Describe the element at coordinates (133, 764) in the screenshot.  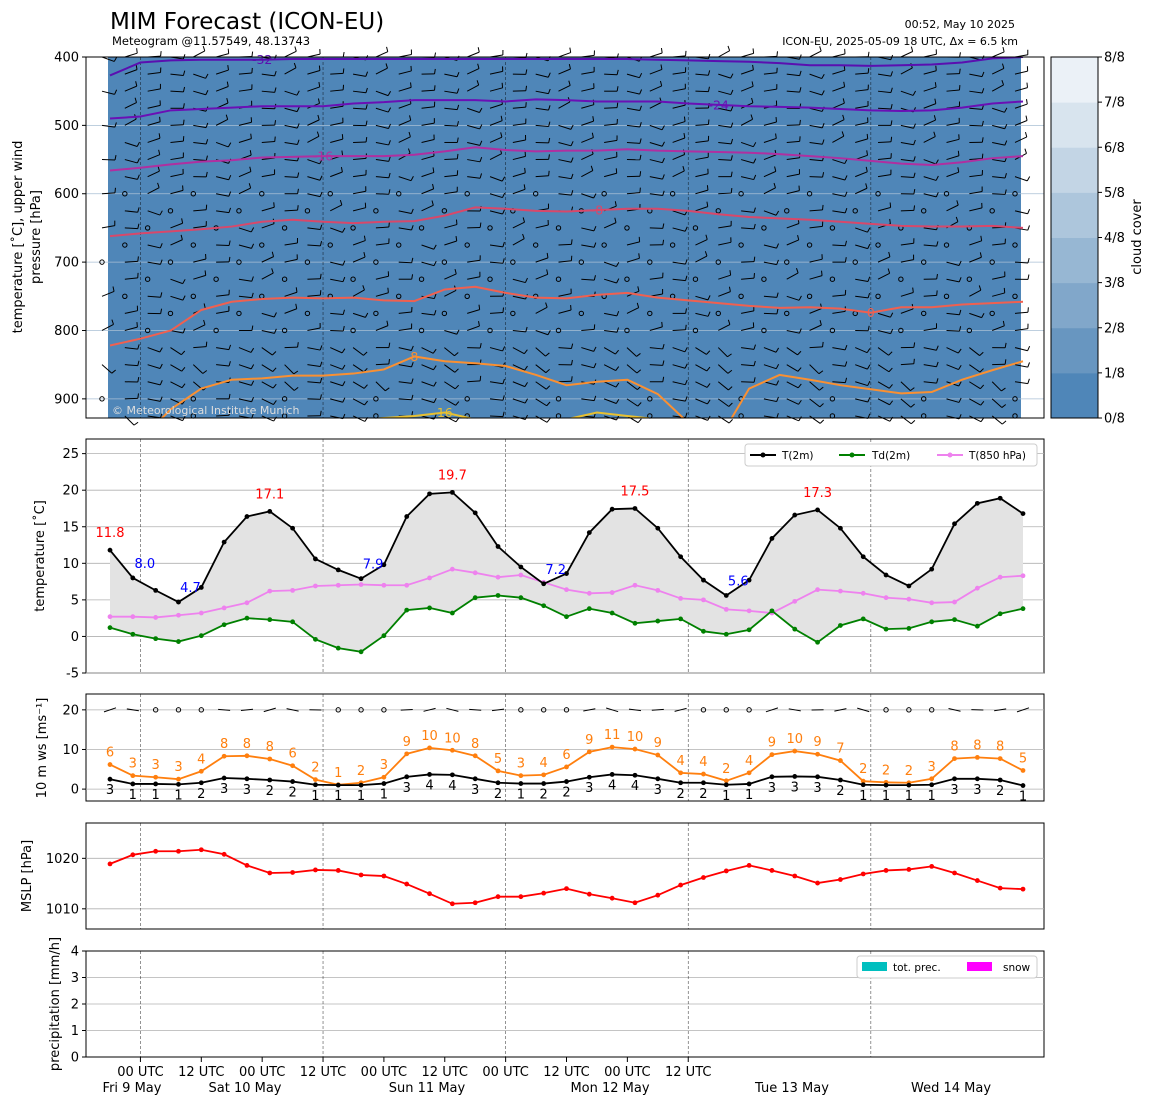
I see `gust-value-label: 3` at that location.